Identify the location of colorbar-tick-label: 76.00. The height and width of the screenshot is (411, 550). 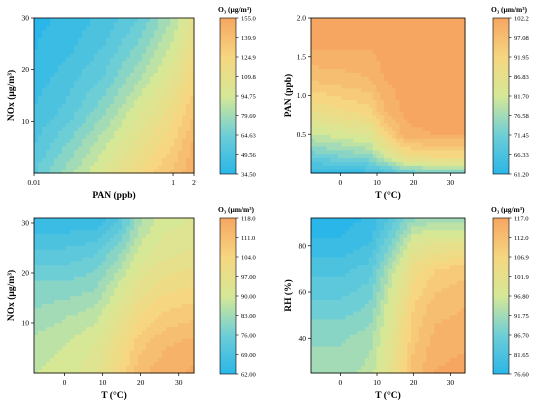
(249, 335).